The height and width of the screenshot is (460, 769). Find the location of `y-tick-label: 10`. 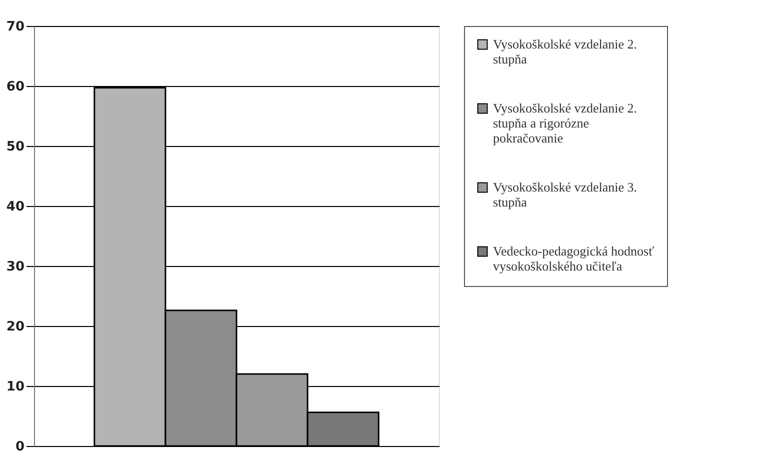

y-tick-label: 10 is located at coordinates (15, 387).